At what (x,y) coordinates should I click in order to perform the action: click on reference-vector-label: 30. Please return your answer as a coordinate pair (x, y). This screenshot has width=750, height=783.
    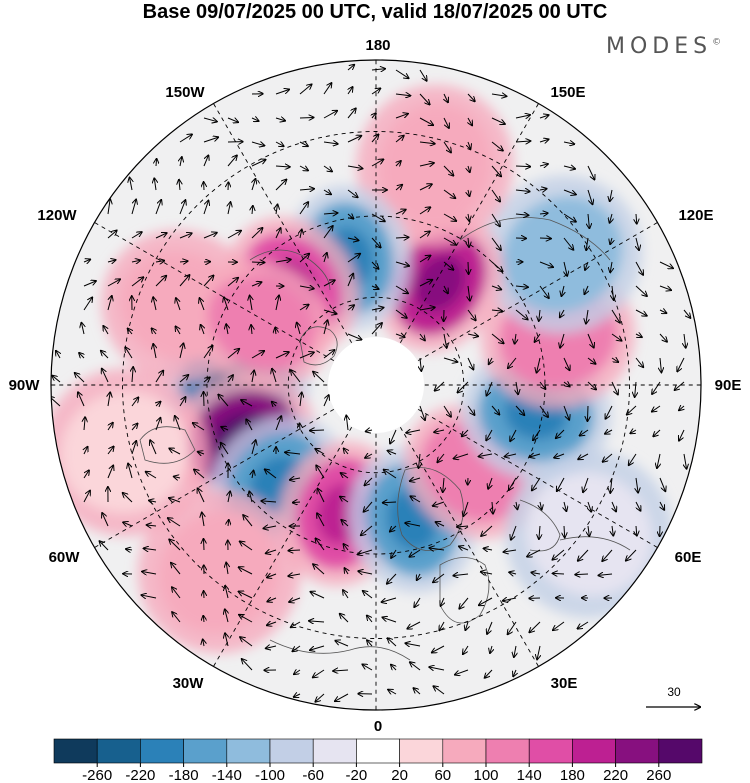
    Looking at the image, I should click on (674, 692).